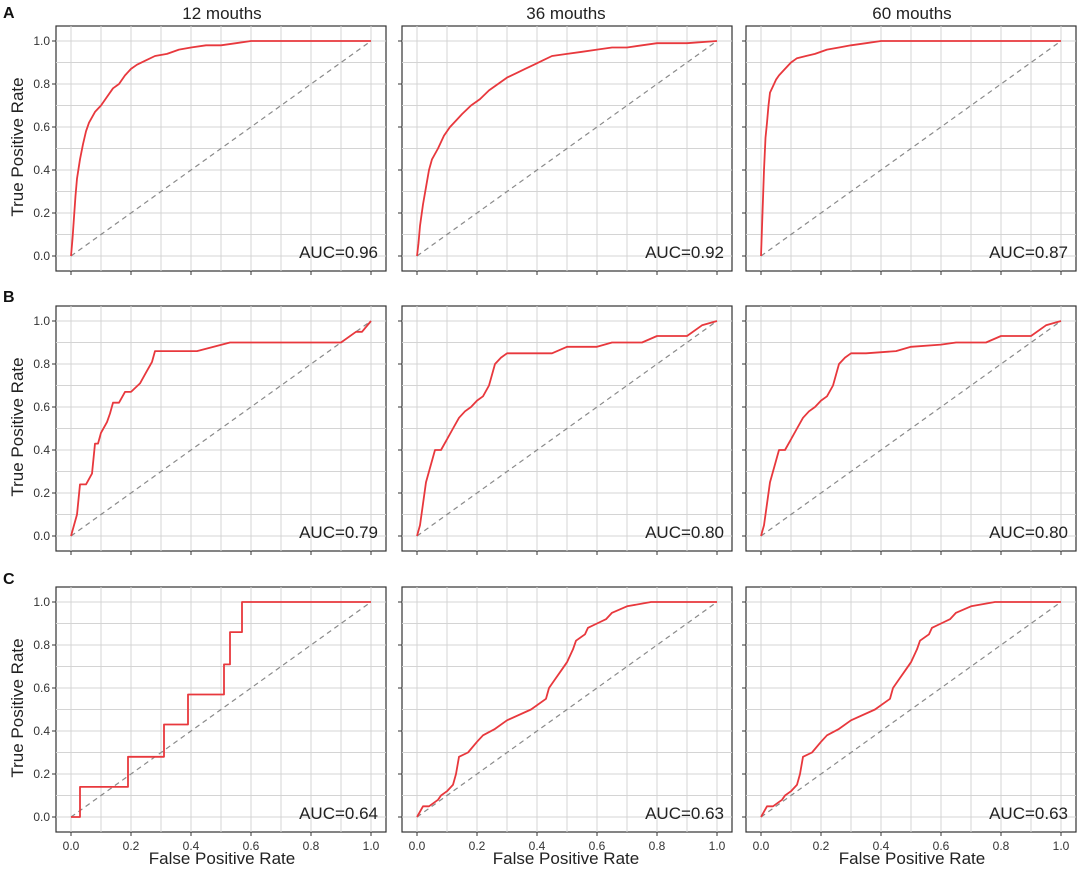  I want to click on row-label-b: B, so click(9, 297).